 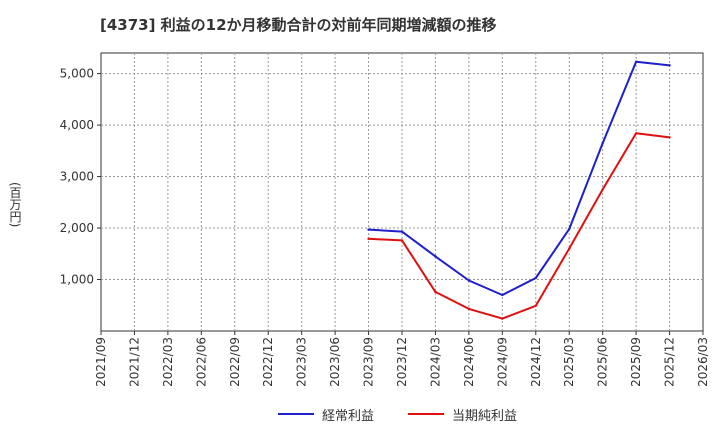 What do you see at coordinates (485, 416) in the screenshot?
I see `legend-label-junri: 当期純利益` at bounding box center [485, 416].